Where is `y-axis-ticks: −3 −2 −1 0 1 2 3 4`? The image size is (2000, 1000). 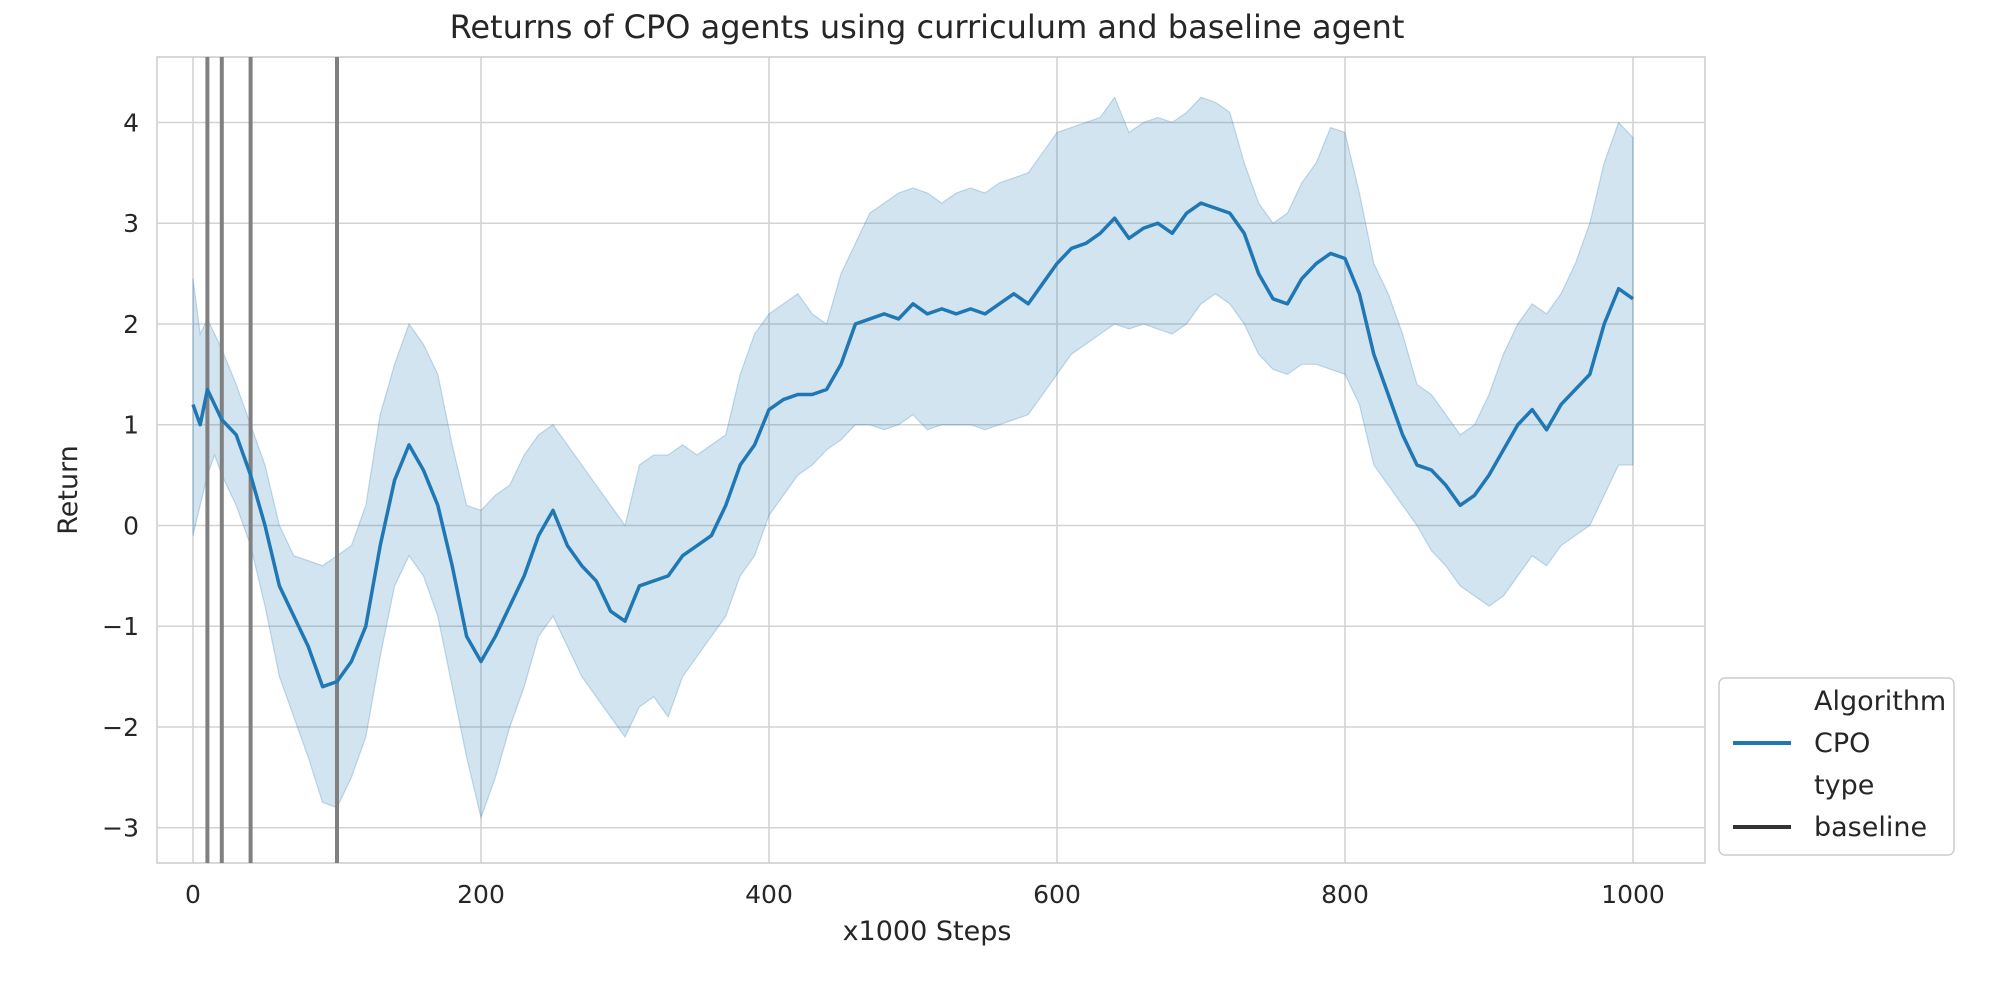
y-axis-ticks: −3 −2 −1 0 1 2 3 4 is located at coordinates (120, 475).